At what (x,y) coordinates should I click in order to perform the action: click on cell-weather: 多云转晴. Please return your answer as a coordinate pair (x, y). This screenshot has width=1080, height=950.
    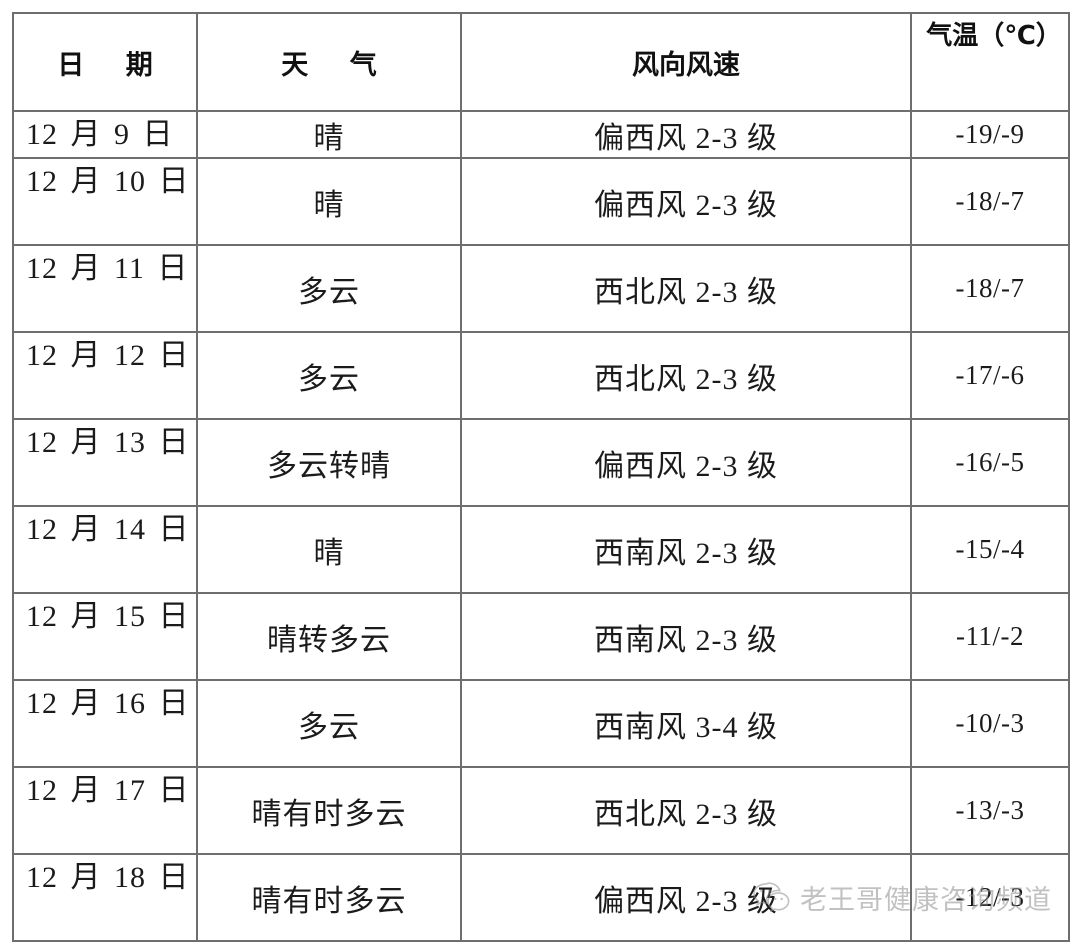
    Looking at the image, I should click on (329, 462).